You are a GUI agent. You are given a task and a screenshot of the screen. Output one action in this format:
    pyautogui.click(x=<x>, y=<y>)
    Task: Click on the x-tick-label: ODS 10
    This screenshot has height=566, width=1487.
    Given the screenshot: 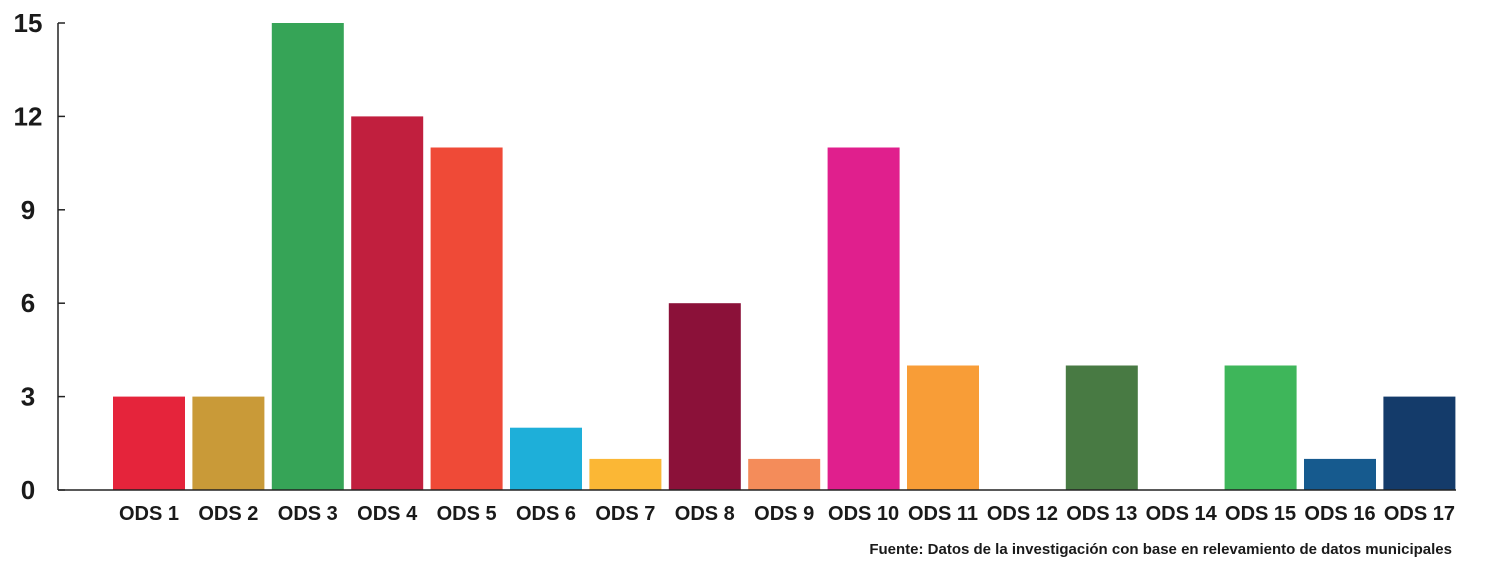 What is the action you would take?
    pyautogui.click(x=863, y=514)
    